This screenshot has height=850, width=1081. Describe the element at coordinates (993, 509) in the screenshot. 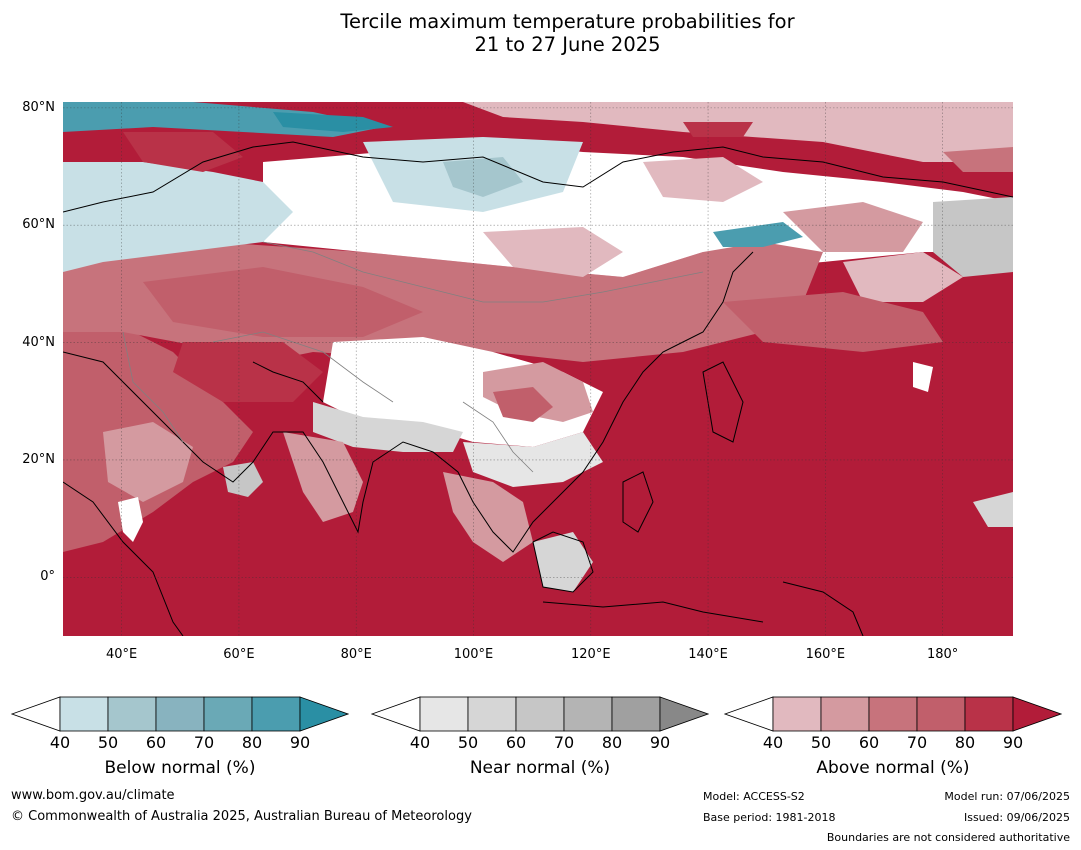

I see `region-pacific-grey-patch` at that location.